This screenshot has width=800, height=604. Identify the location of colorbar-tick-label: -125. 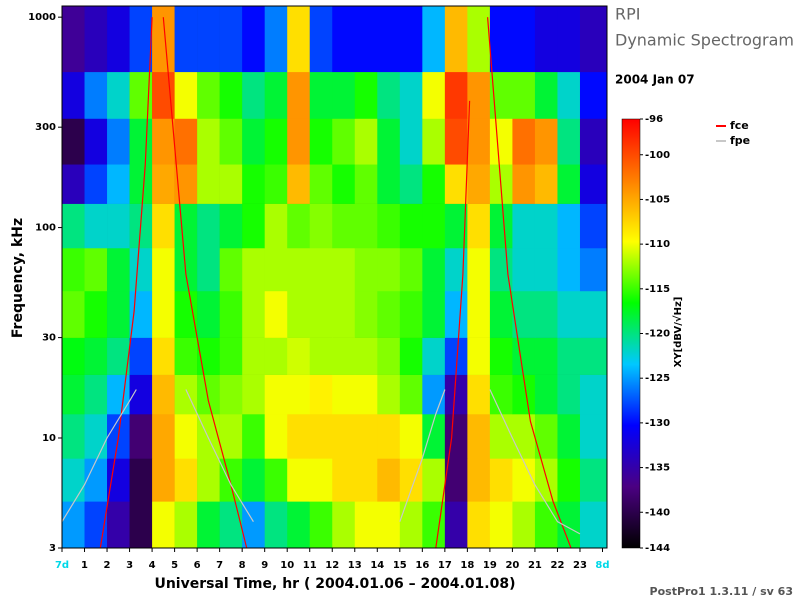
(657, 378).